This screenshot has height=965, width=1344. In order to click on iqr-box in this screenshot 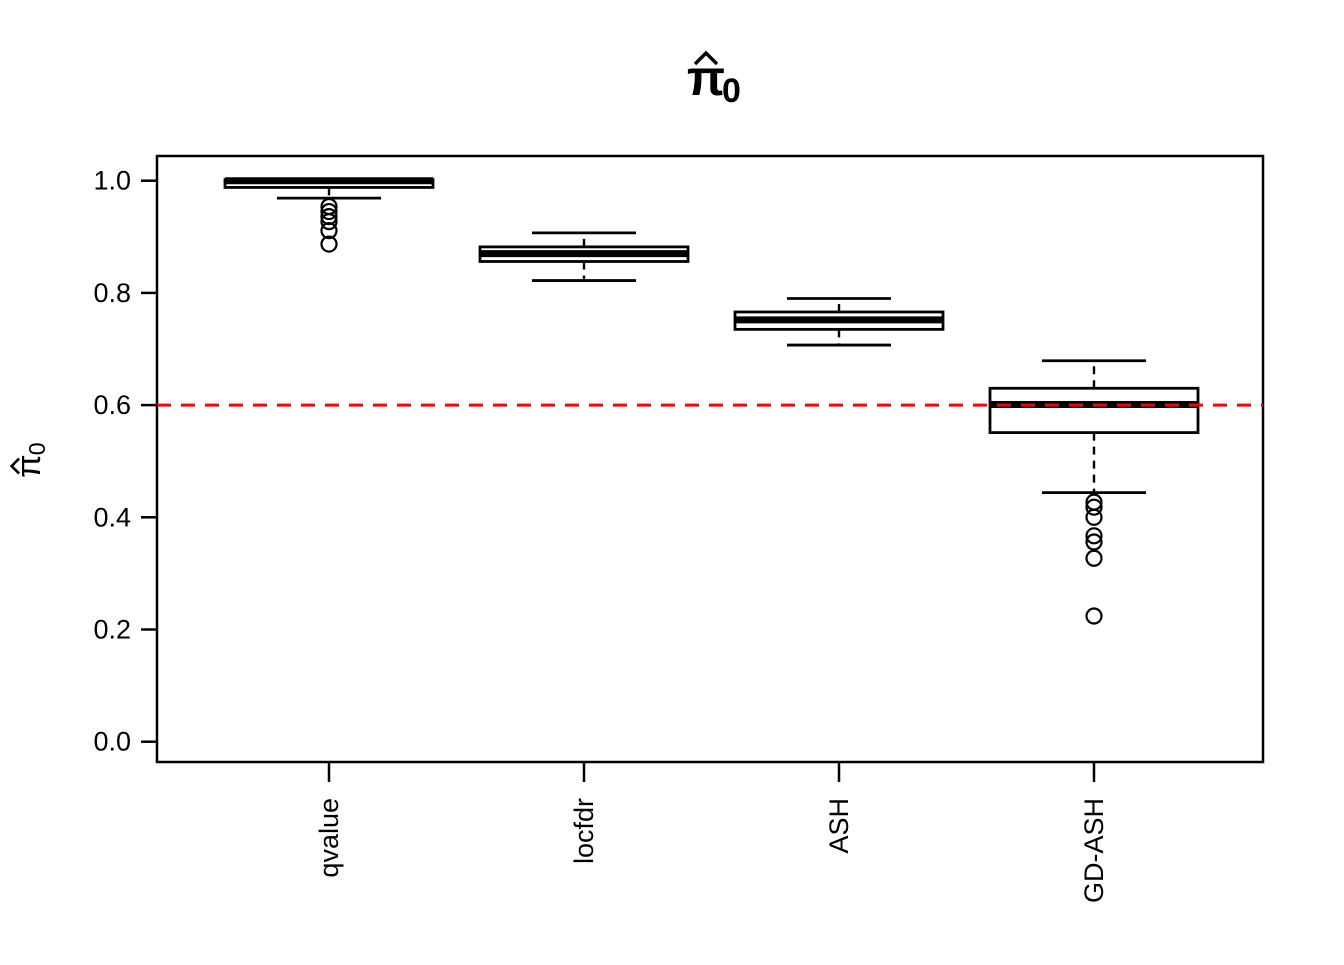, I will do `click(1094, 410)`.